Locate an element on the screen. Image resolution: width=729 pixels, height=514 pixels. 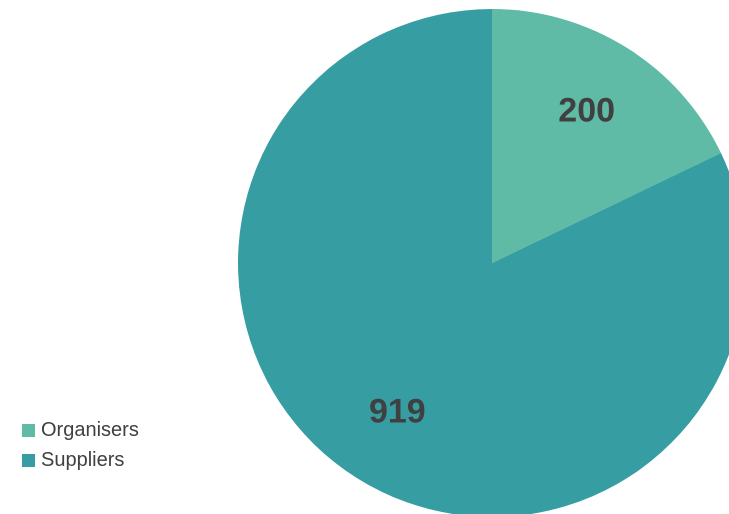
data-label-suppliers: 919 is located at coordinates (397, 411).